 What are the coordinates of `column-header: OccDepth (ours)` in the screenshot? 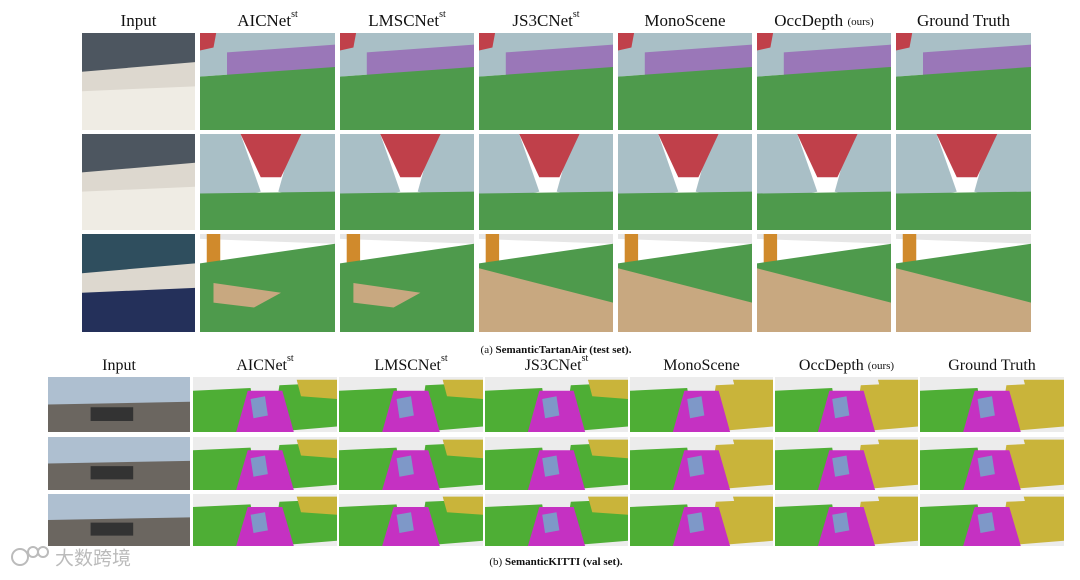 It's located at (824, 20).